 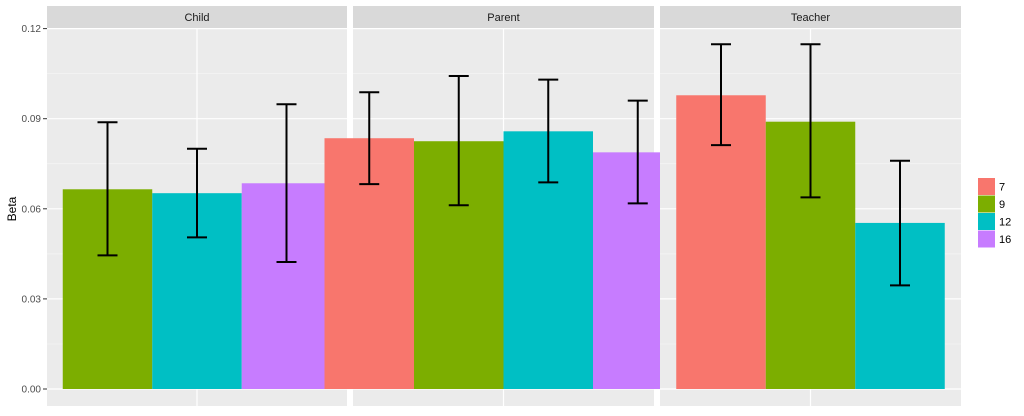 I want to click on y-tick-label: 0.09, so click(x=32, y=119).